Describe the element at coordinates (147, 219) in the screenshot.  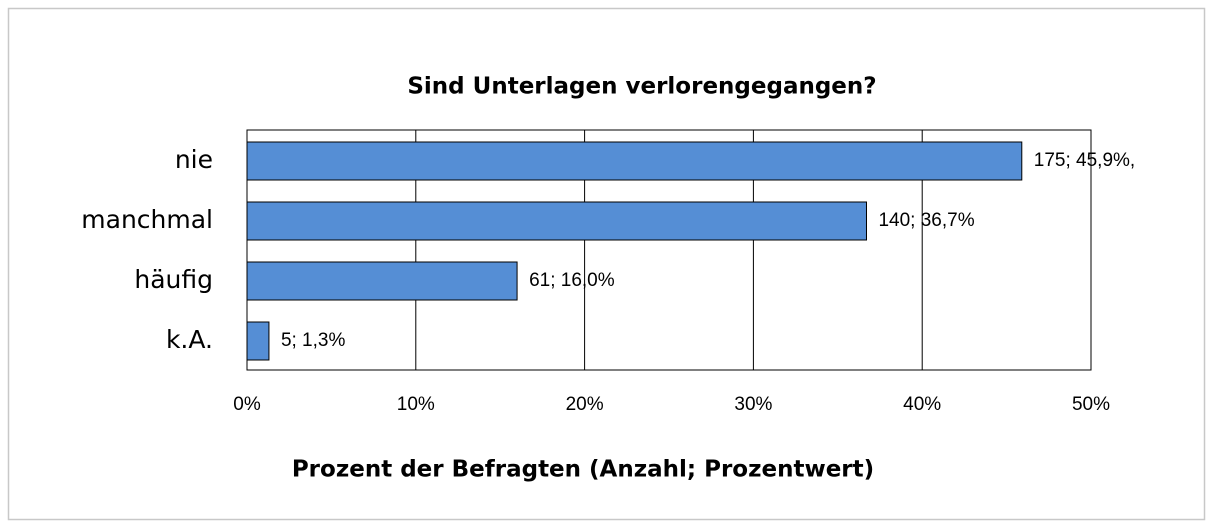
I see `y-tick-label: manchmal` at that location.